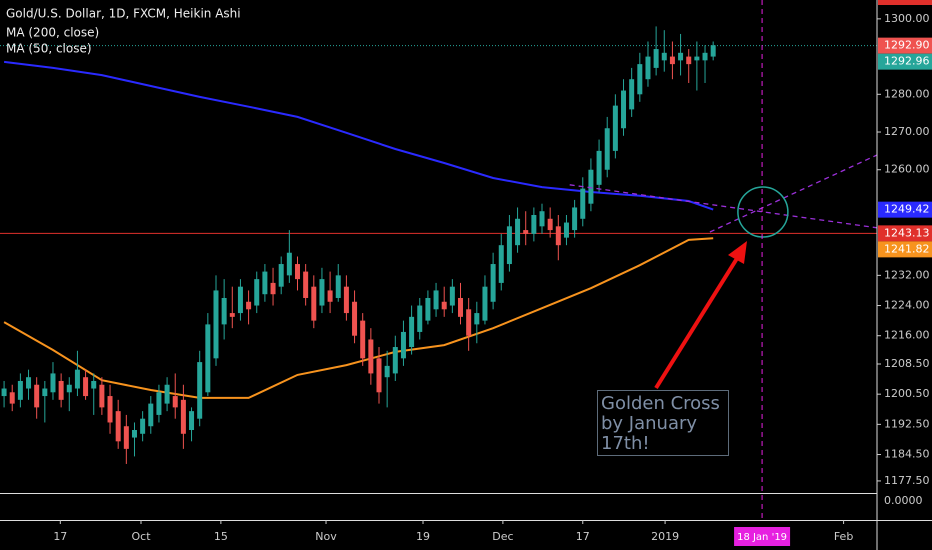  Describe the element at coordinates (502, 536) in the screenshot. I see `x-tick-label: Dec` at that location.